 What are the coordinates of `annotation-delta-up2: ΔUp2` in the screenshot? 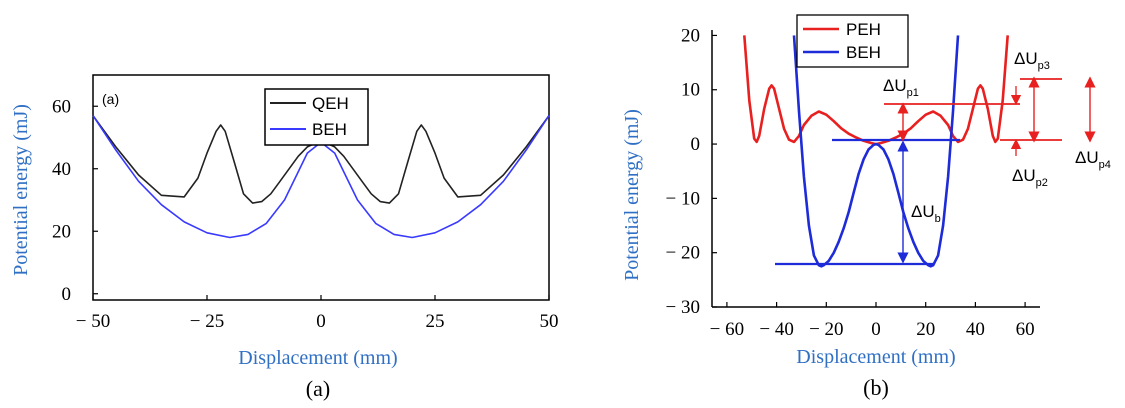 It's located at (1030, 177).